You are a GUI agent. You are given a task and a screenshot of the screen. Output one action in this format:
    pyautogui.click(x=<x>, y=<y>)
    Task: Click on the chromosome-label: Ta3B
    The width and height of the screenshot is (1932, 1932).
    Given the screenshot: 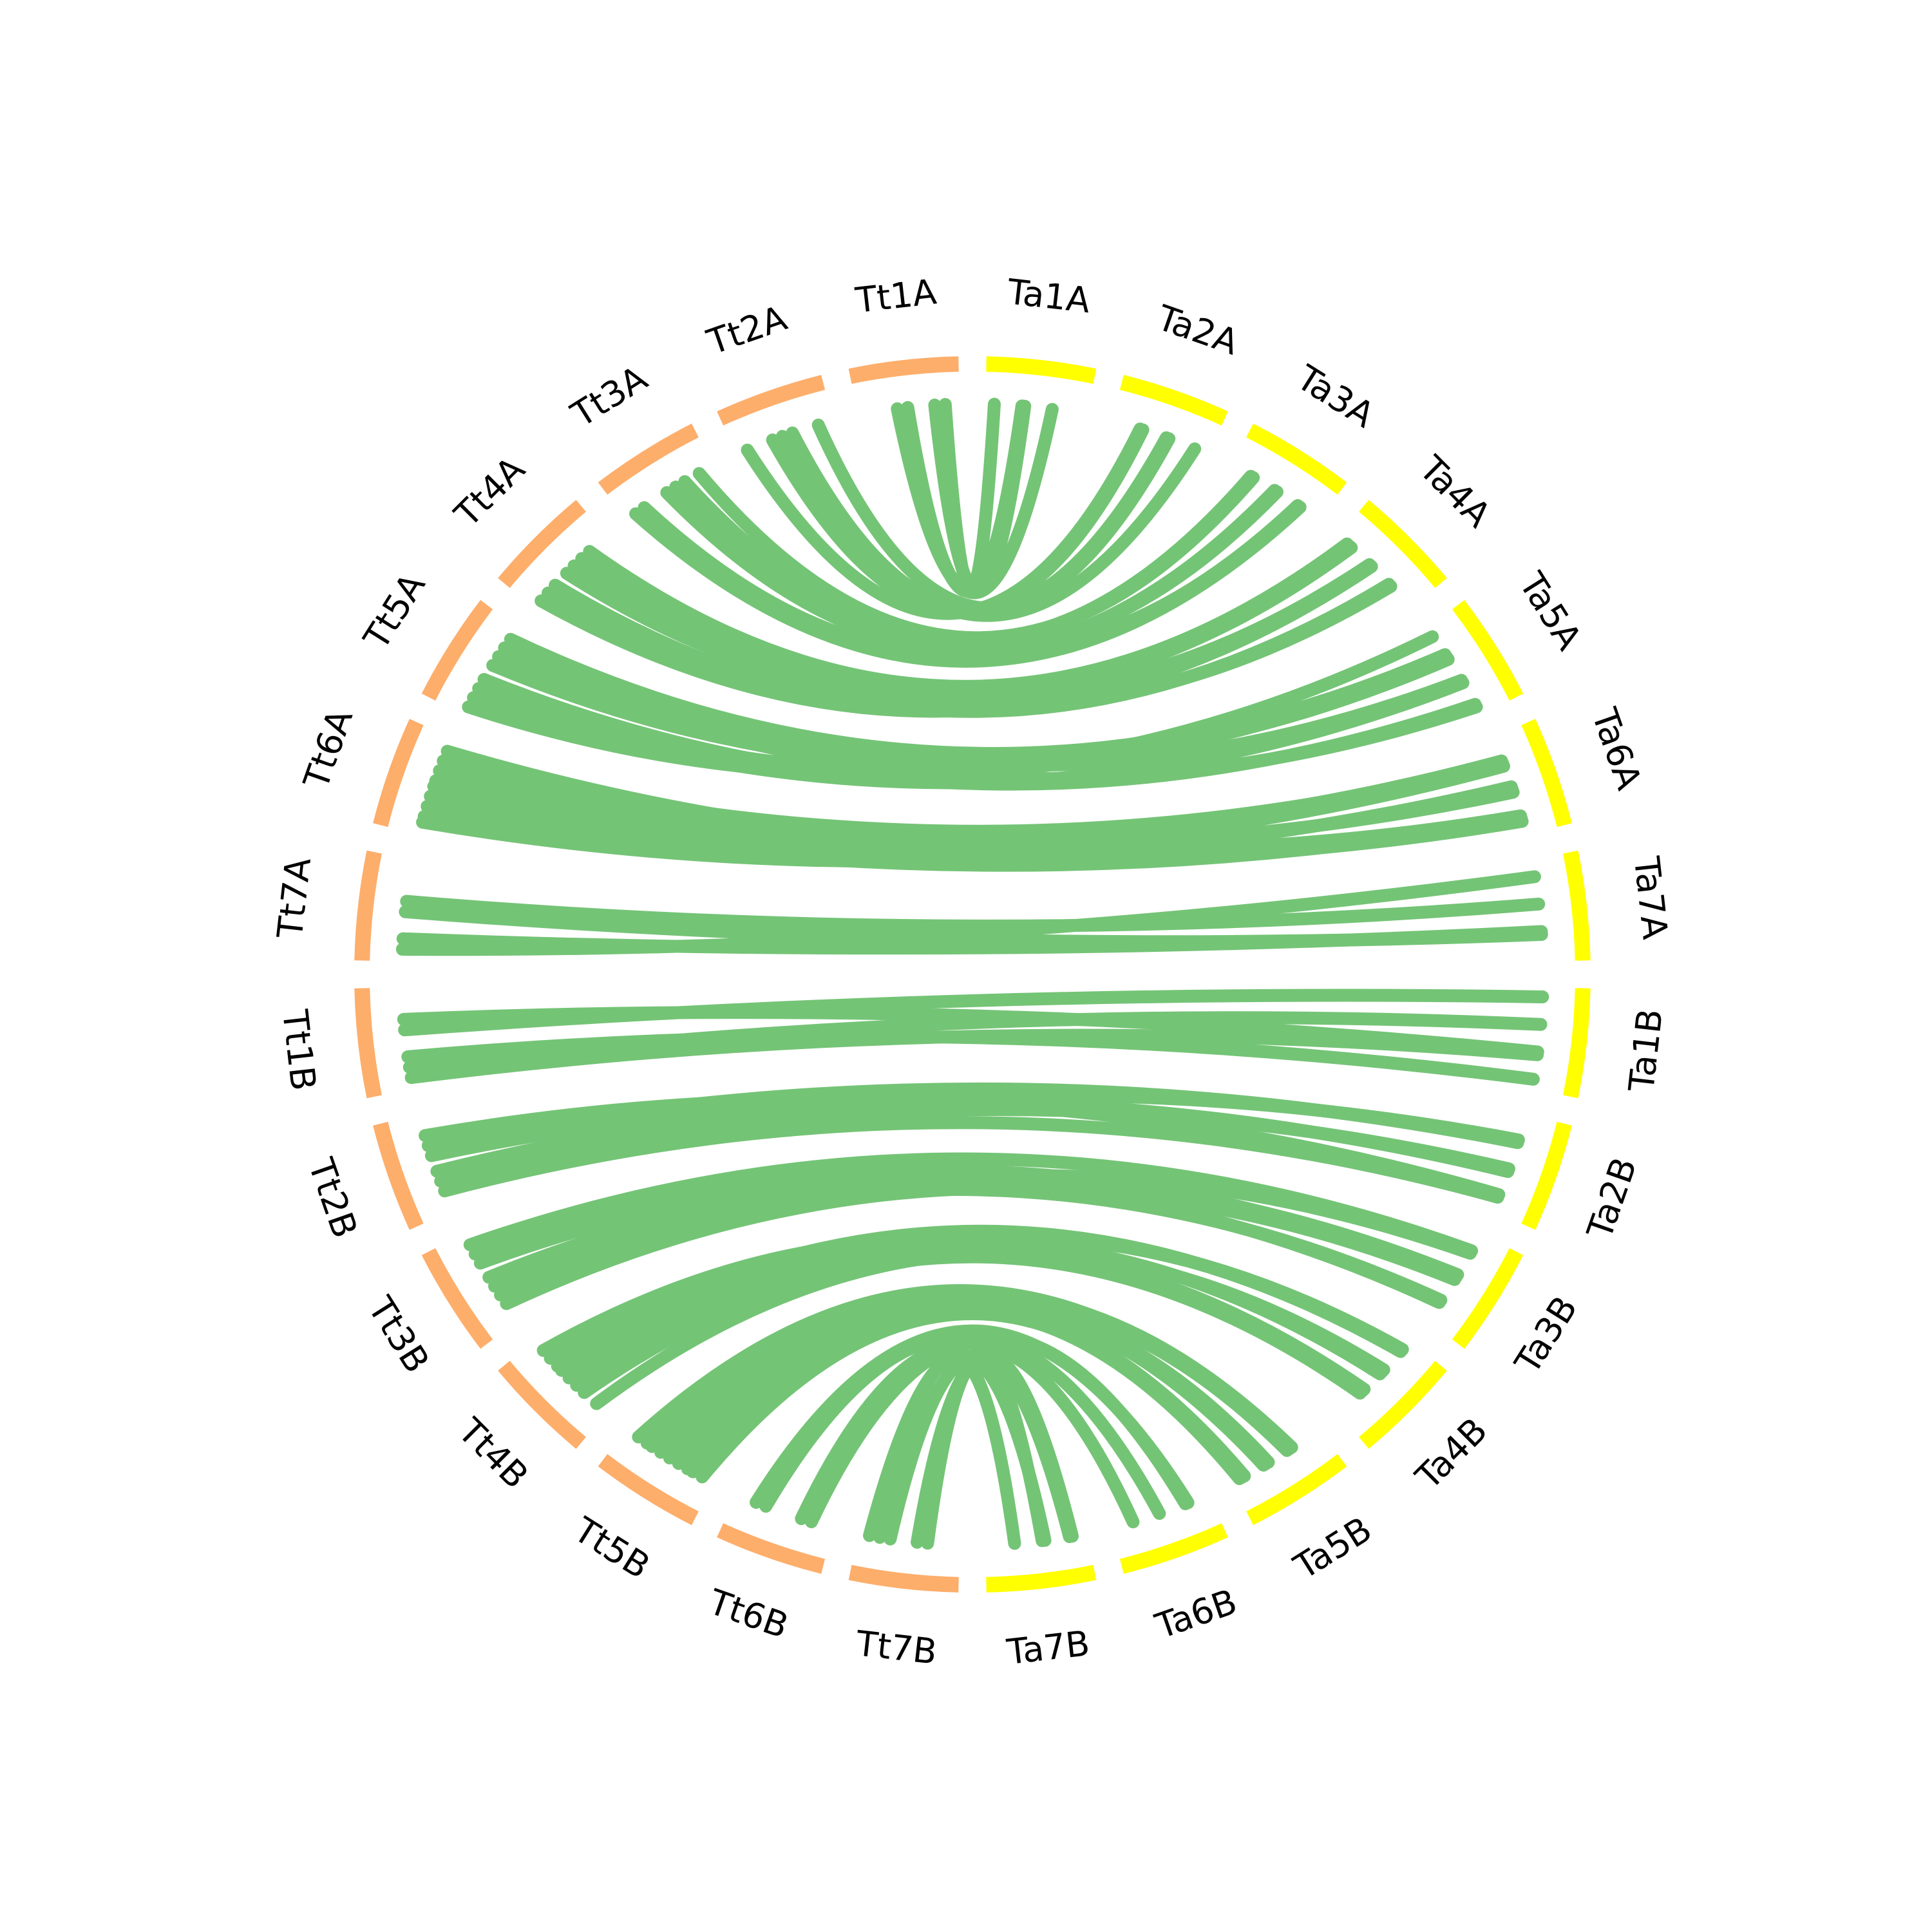 What is the action you would take?
    pyautogui.click(x=1545, y=1335)
    